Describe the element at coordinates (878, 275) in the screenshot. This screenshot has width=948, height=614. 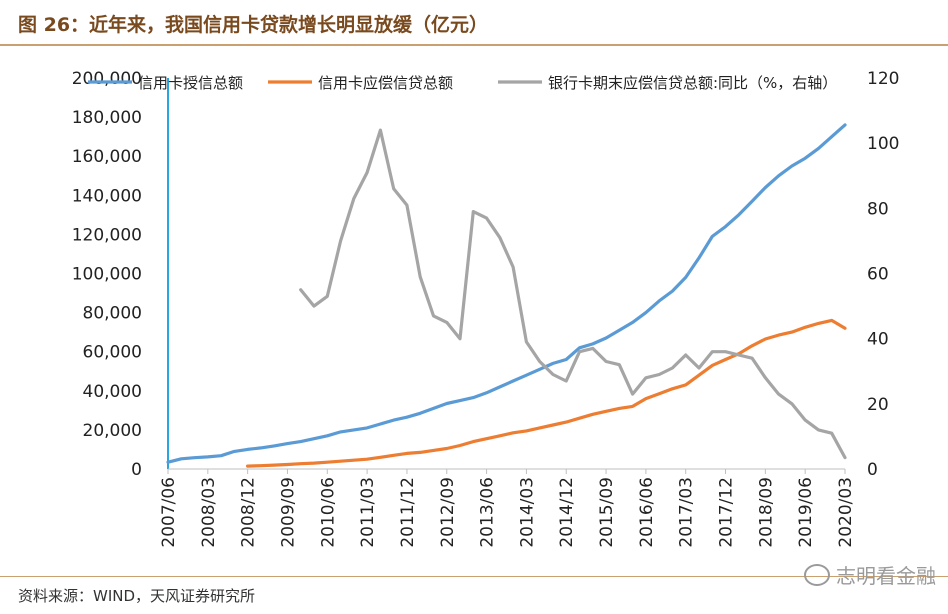
I see `y-right-tick-label: 60` at that location.